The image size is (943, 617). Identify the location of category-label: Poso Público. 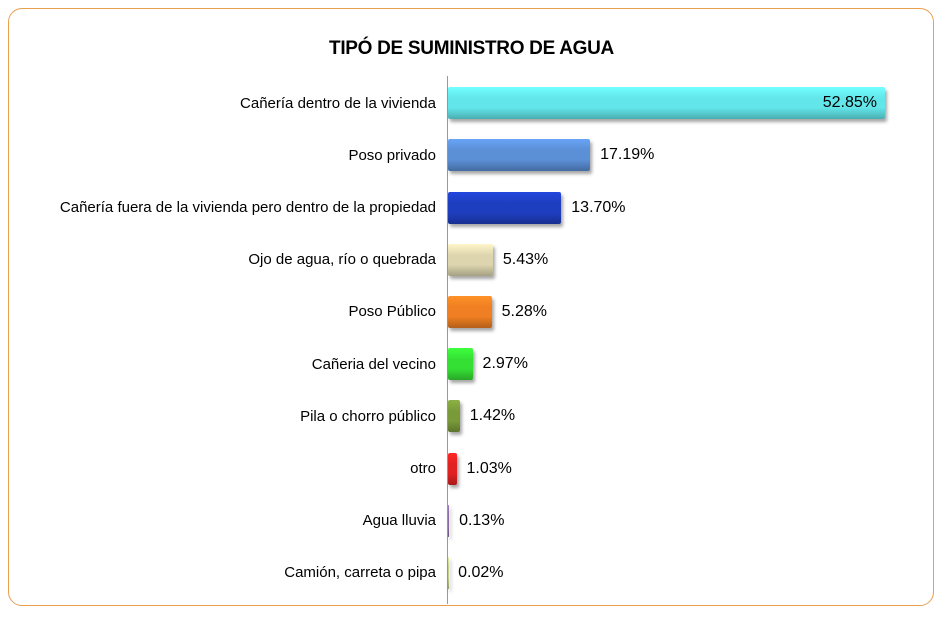
(392, 312).